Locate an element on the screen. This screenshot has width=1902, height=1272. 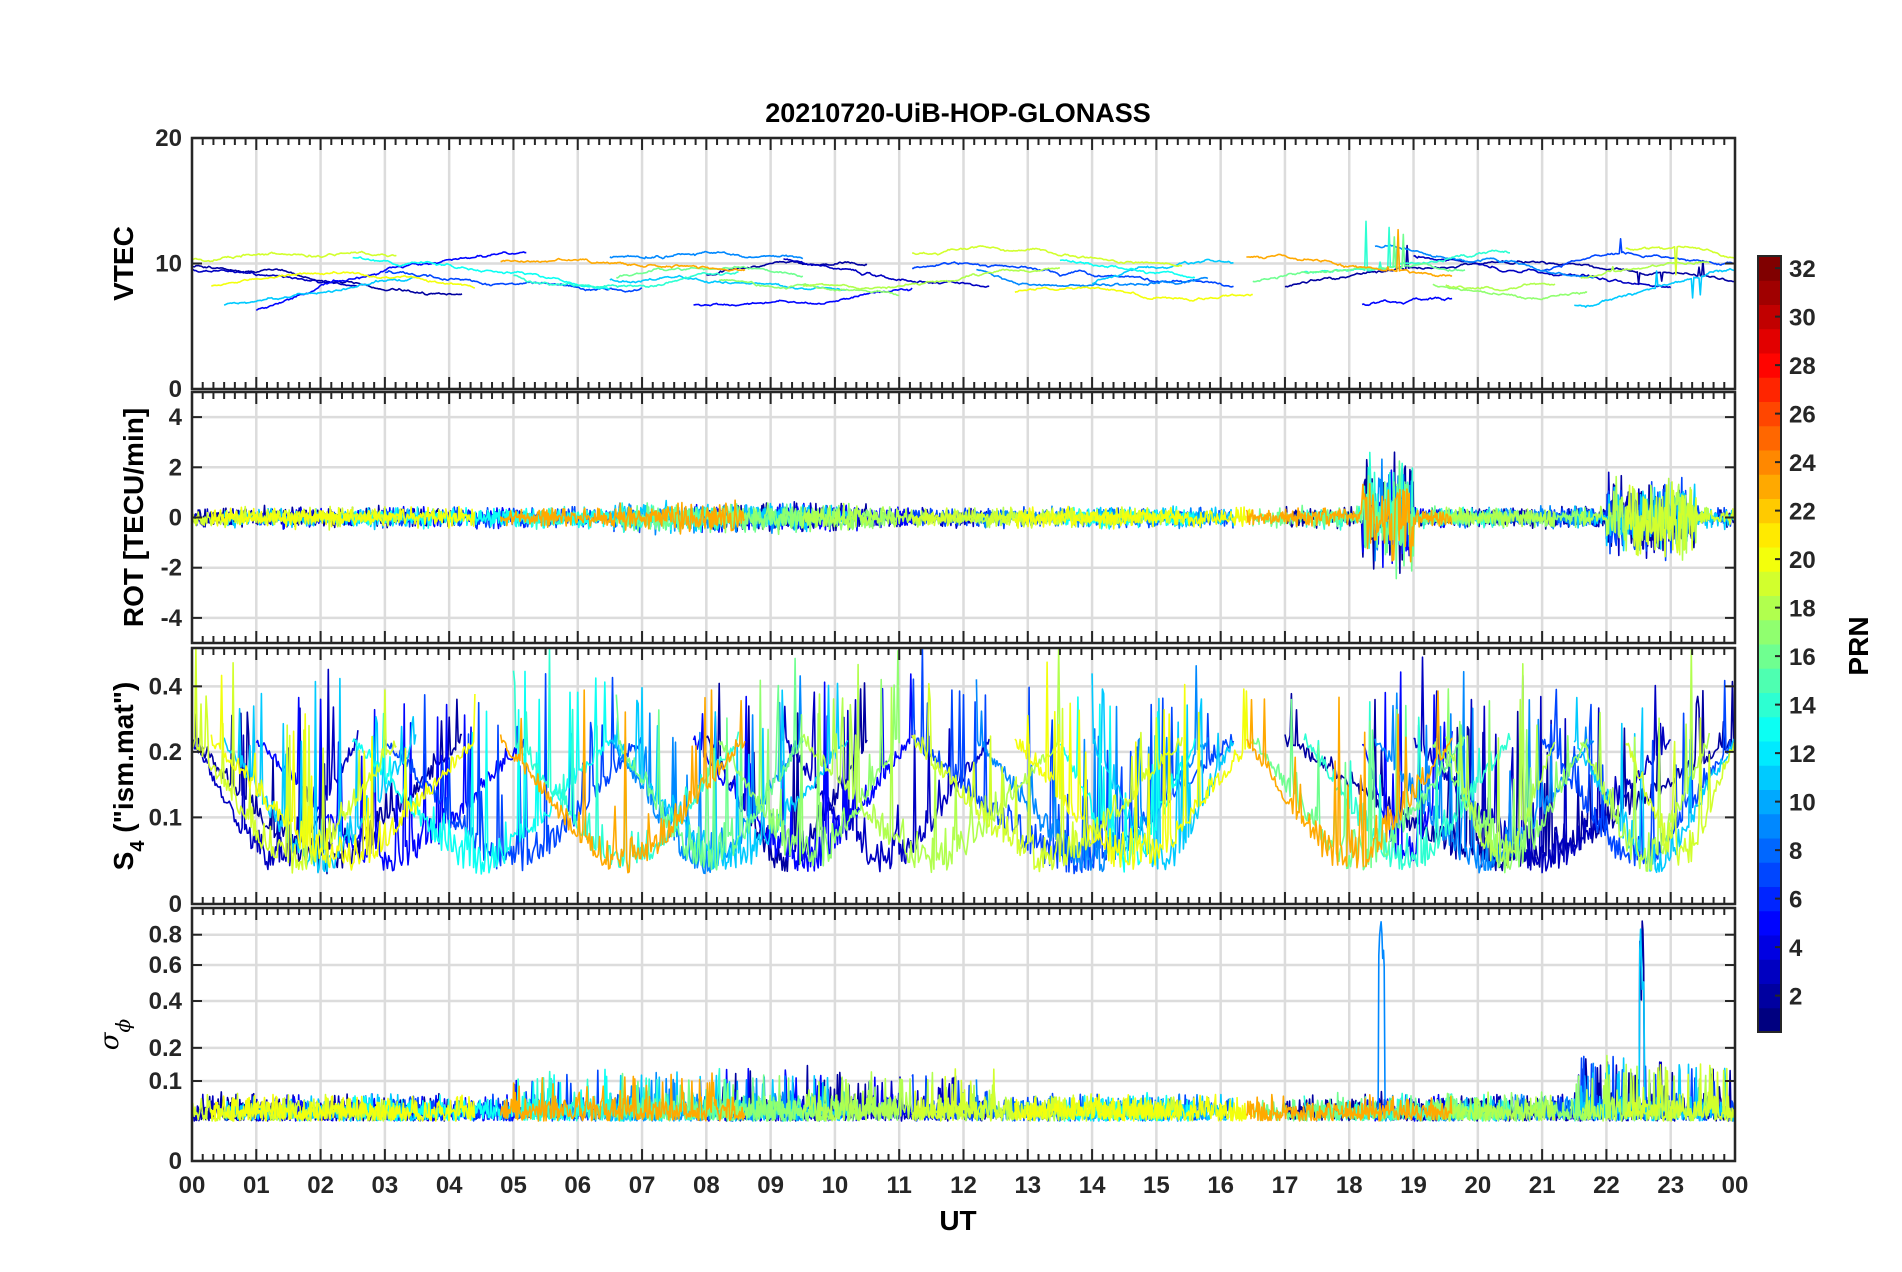
traces-sigma_phi is located at coordinates (963, 1021).